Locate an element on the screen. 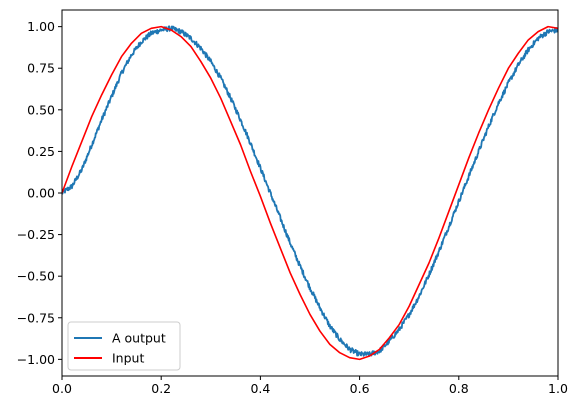  x-tick-label: 0.8 is located at coordinates (459, 388).